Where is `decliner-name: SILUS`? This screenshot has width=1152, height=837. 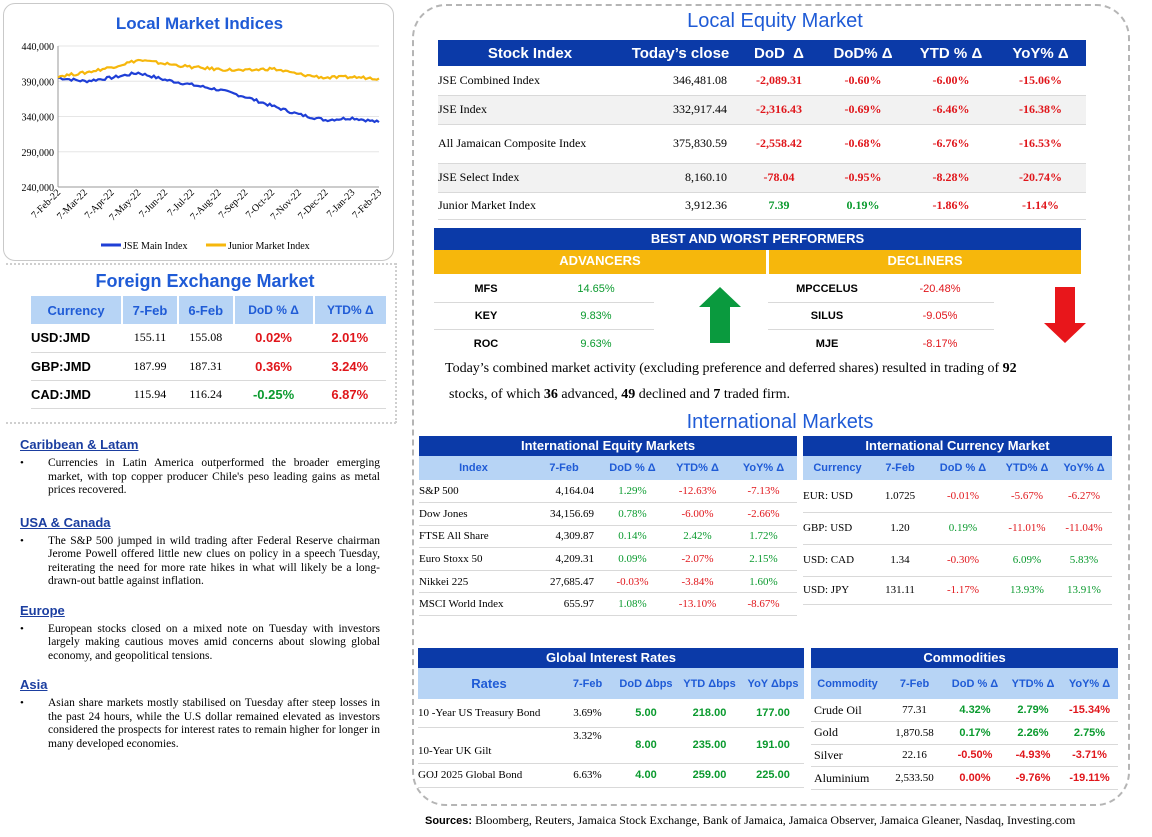 decliner-name: SILUS is located at coordinates (827, 316).